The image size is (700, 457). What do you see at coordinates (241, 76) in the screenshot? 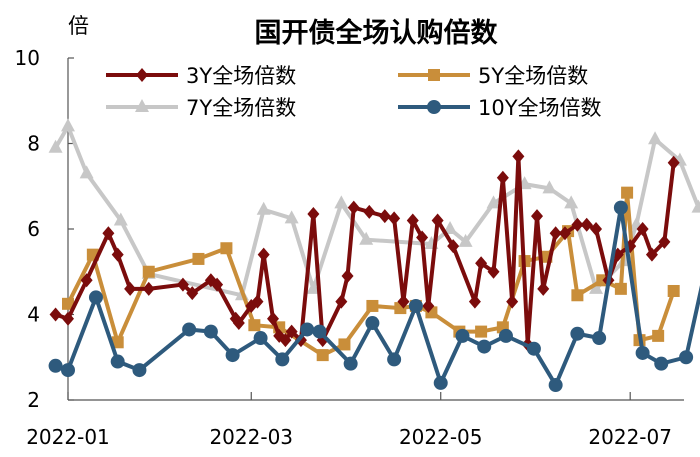
I see `legend-label: 3Y全场倍数` at bounding box center [241, 76].